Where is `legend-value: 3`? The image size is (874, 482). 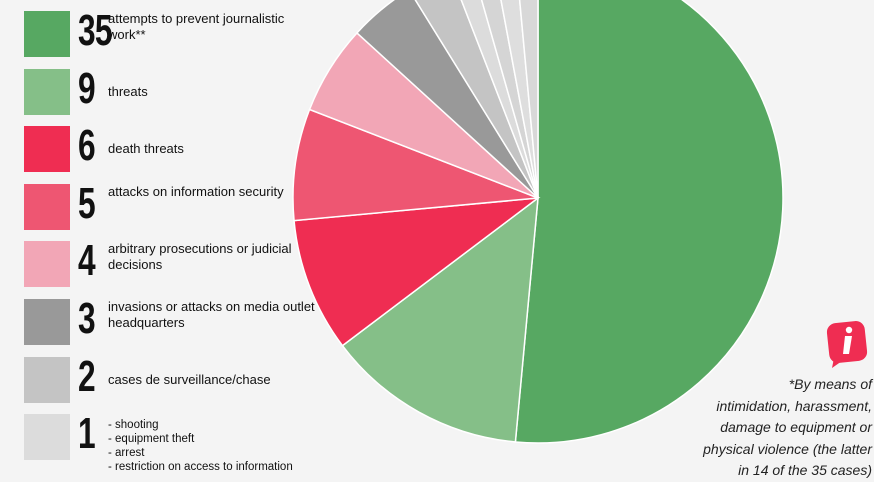 legend-value: 3 is located at coordinates (87, 318).